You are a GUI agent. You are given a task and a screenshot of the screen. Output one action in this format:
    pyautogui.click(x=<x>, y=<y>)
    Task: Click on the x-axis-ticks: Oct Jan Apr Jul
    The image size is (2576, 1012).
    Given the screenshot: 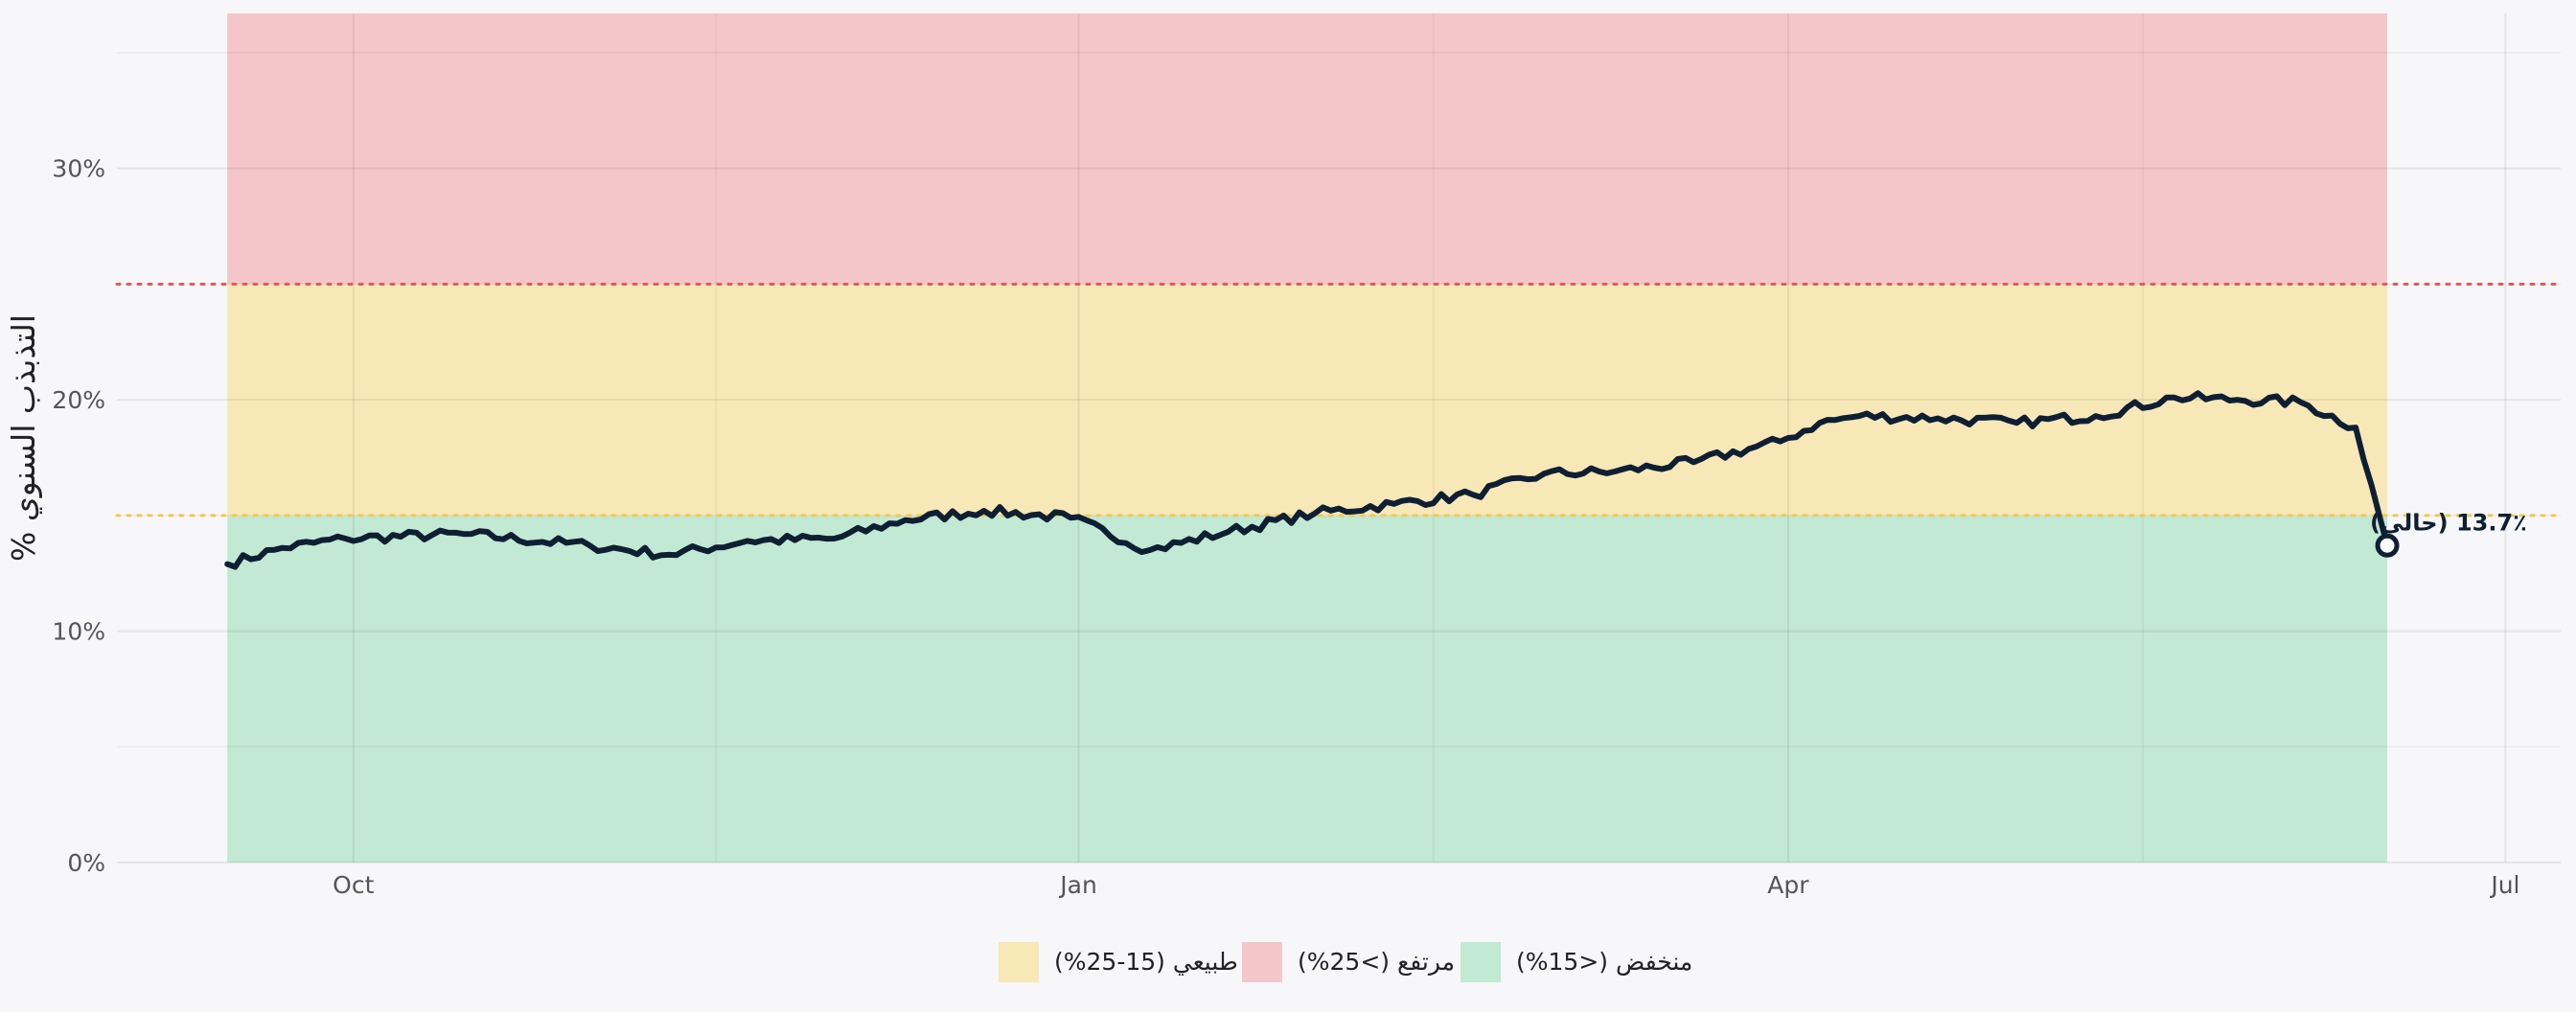 What is the action you would take?
    pyautogui.click(x=1426, y=885)
    